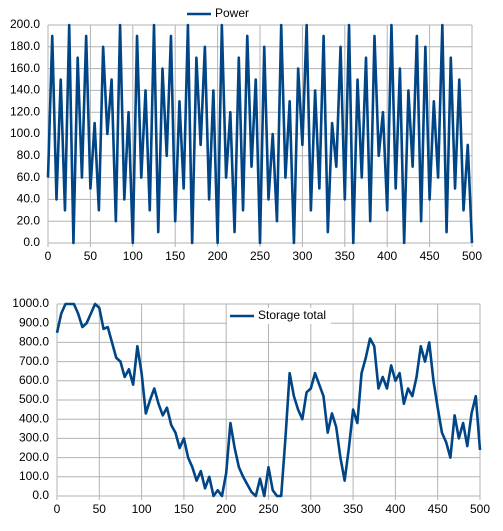 This screenshot has width=503, height=531. I want to click on y-tick-label: 1000.0, so click(30, 303).